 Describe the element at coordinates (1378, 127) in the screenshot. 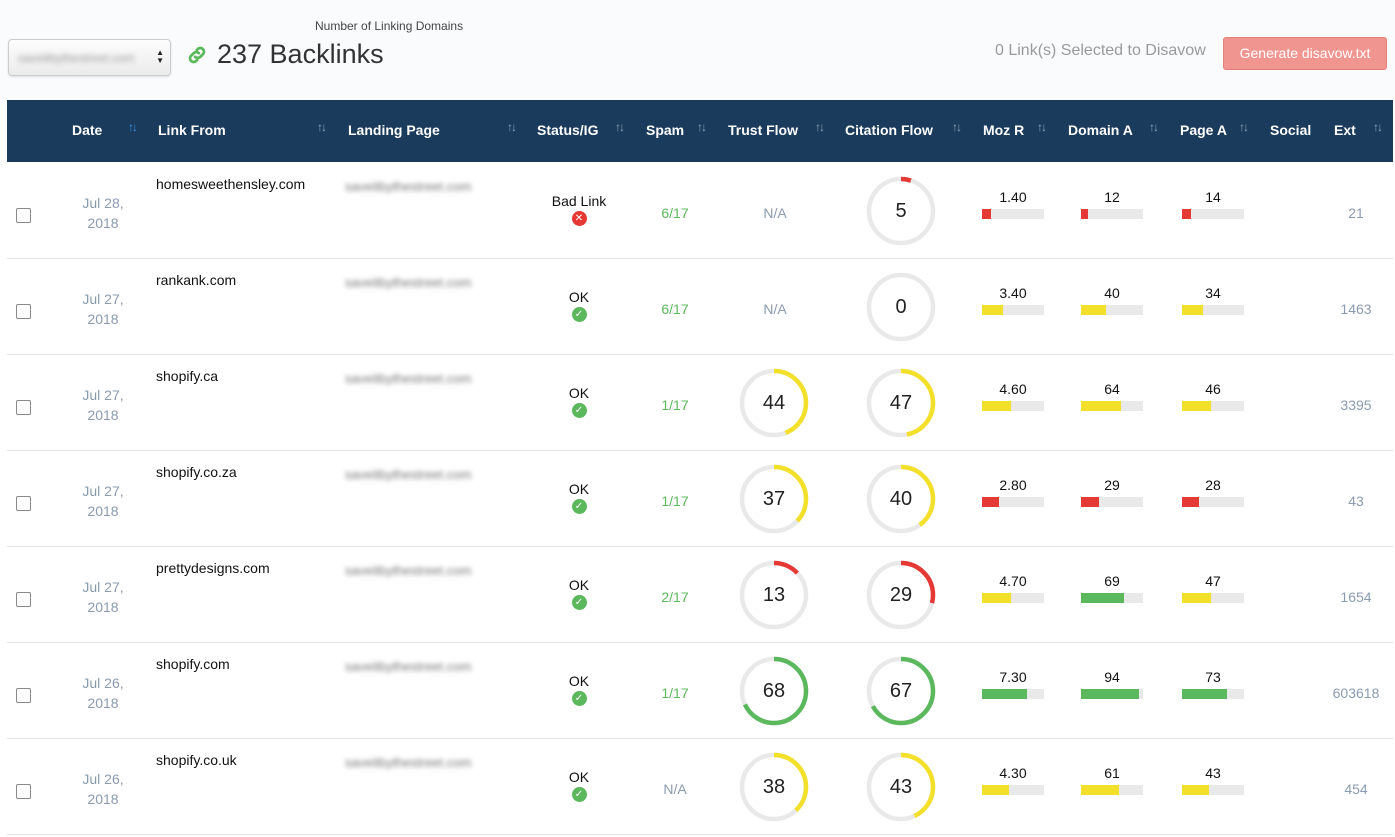

I see `sort-ext-icon: ↑↓` at that location.